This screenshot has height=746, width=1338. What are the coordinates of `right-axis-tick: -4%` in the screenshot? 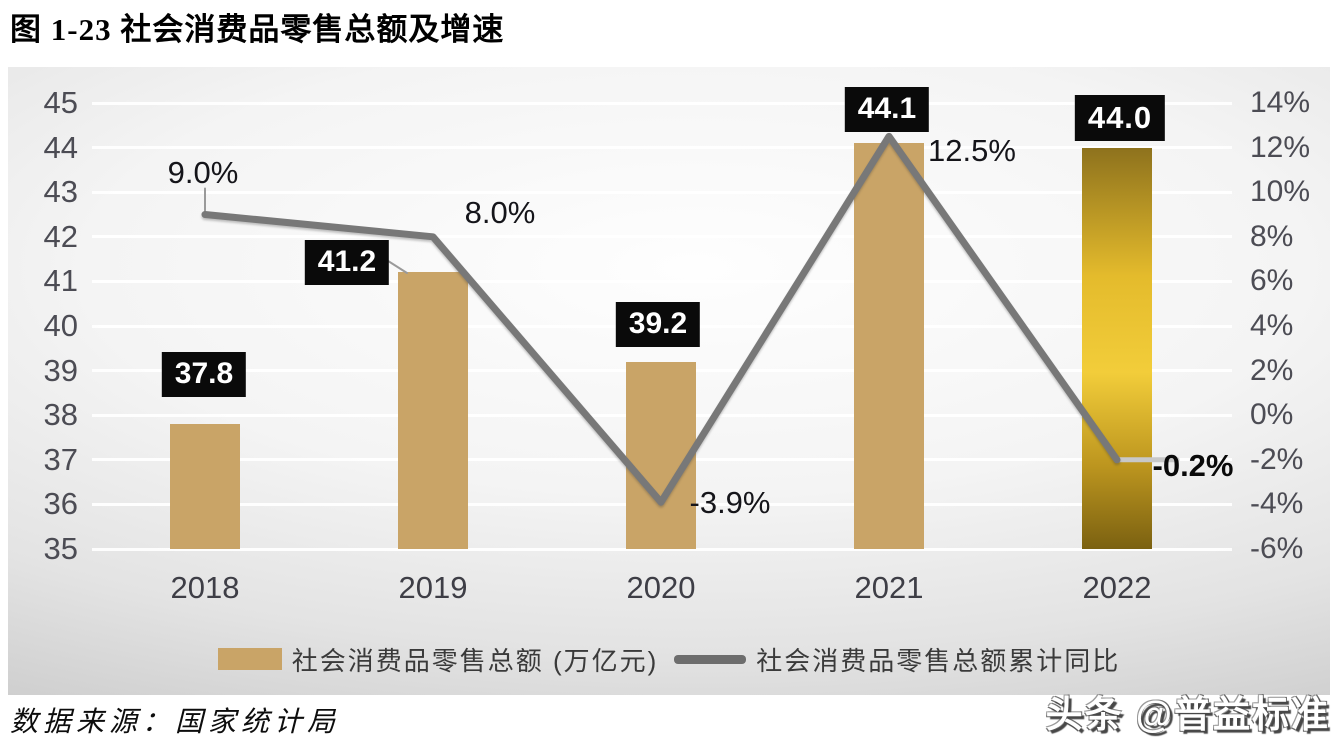 It's located at (1277, 504).